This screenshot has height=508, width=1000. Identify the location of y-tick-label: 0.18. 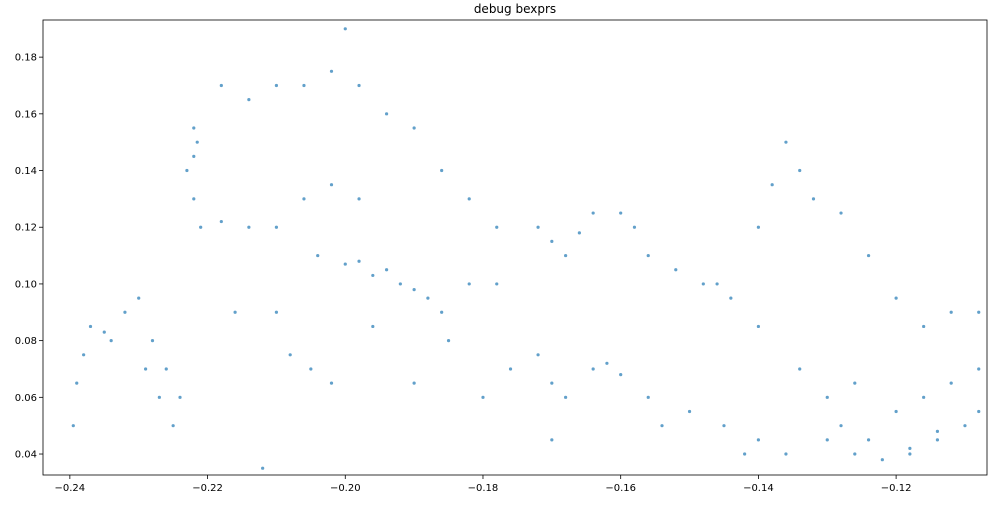
(26, 58).